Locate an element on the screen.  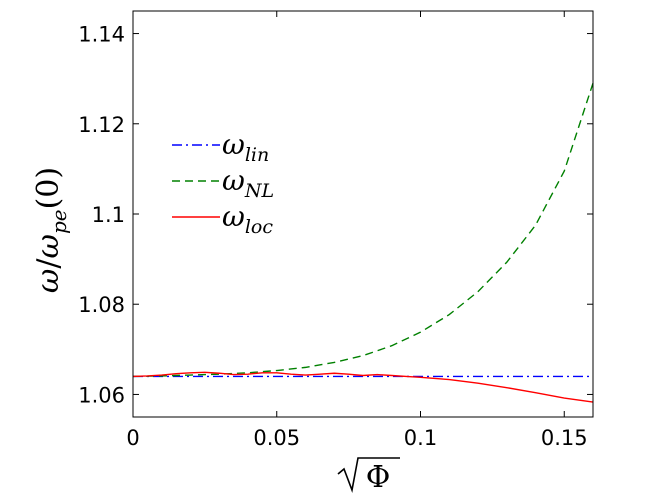
svg-text: ω/ωpe(0) is located at coordinates (51, 230).